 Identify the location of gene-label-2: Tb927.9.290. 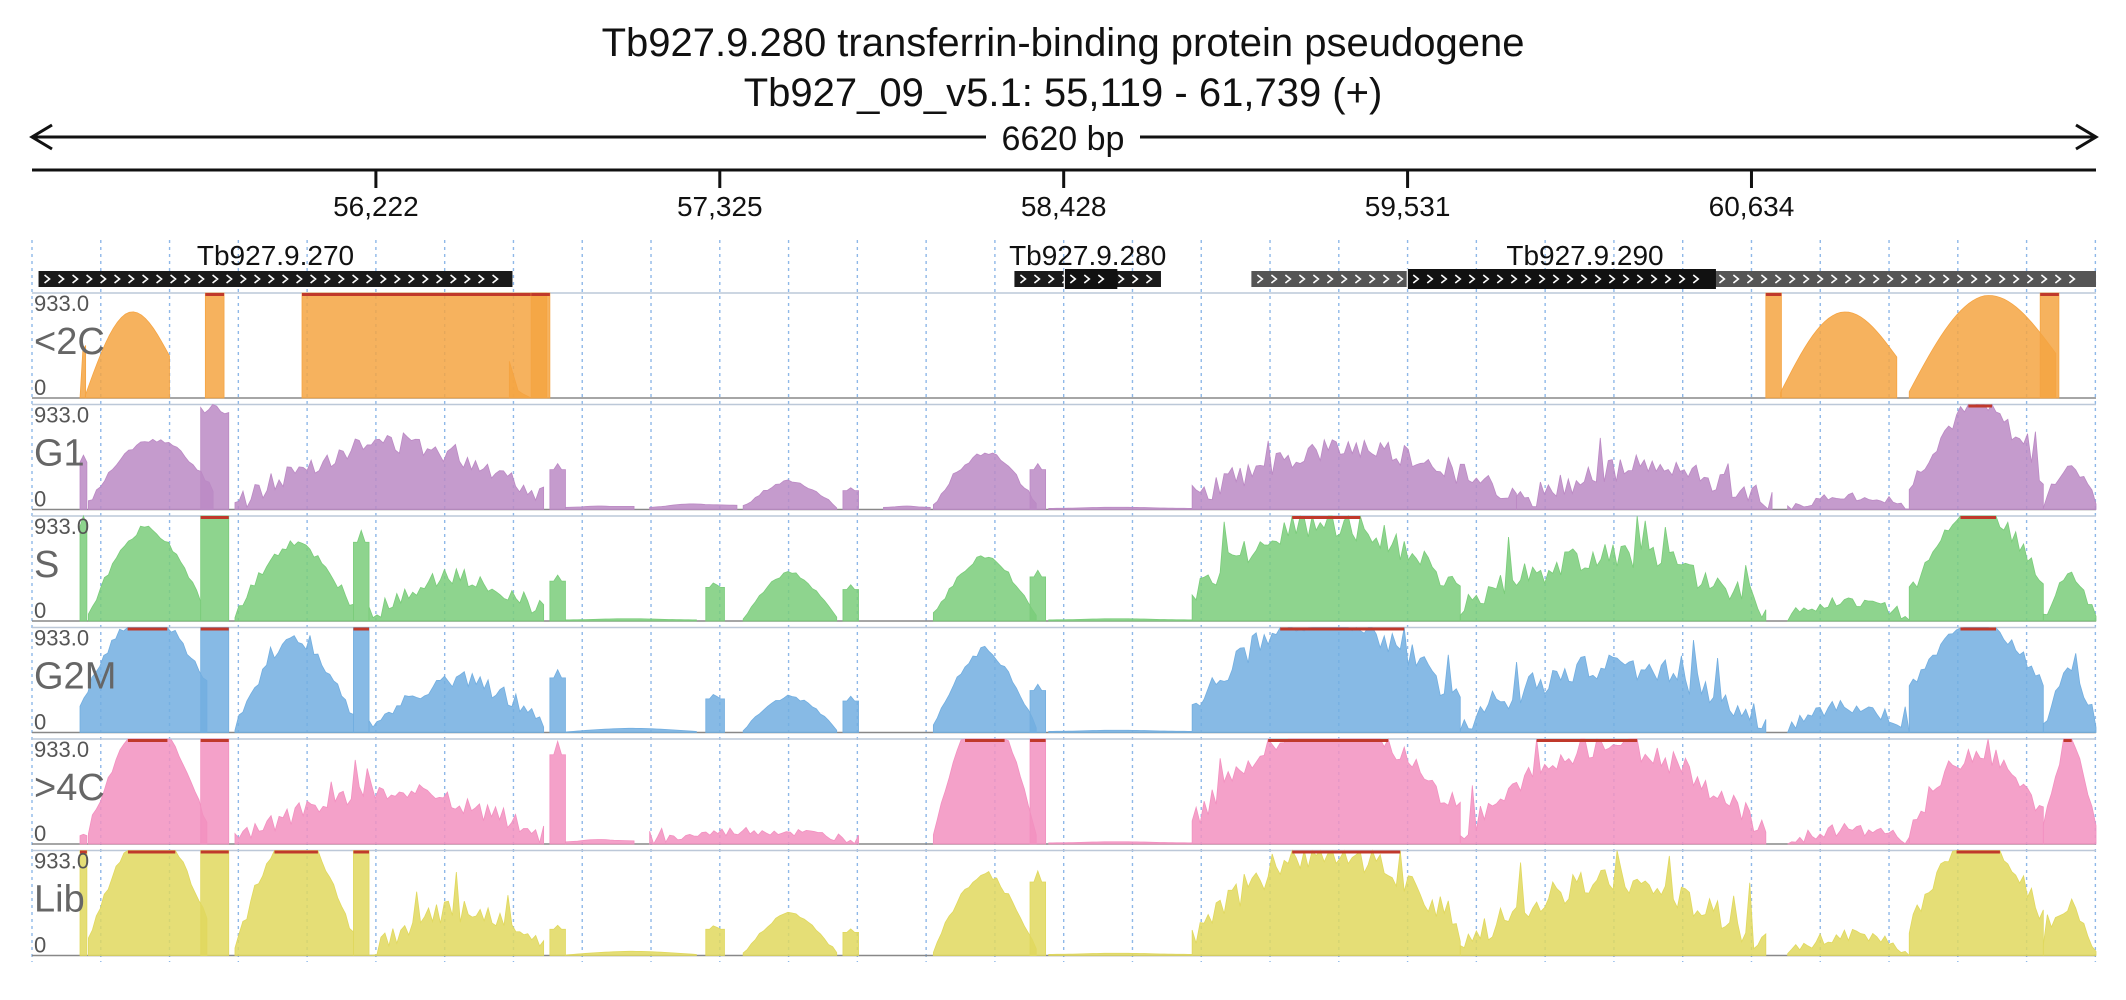
(1584, 255).